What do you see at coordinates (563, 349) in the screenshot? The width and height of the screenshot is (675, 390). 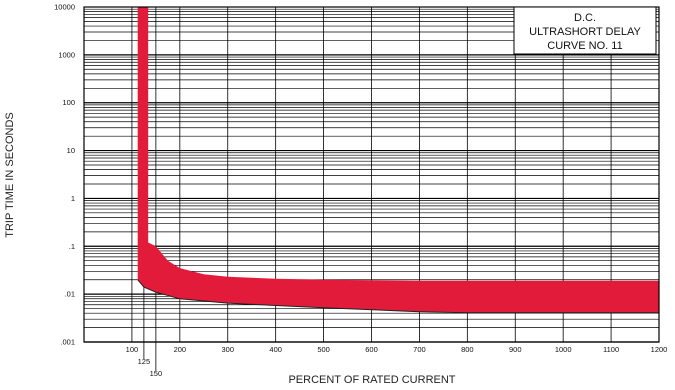 I see `x-tick-label: 1000` at bounding box center [563, 349].